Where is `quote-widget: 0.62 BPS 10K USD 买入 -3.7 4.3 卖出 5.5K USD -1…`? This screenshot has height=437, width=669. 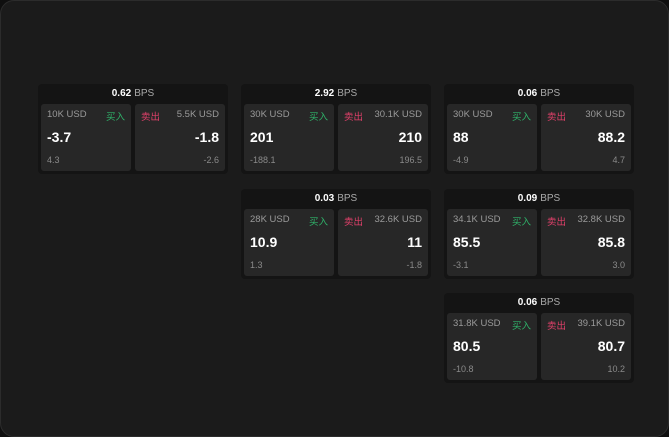
quote-widget: 0.62 BPS 10K USD 买入 -3.7 4.3 卖出 5.5K USD -1… is located at coordinates (133, 129).